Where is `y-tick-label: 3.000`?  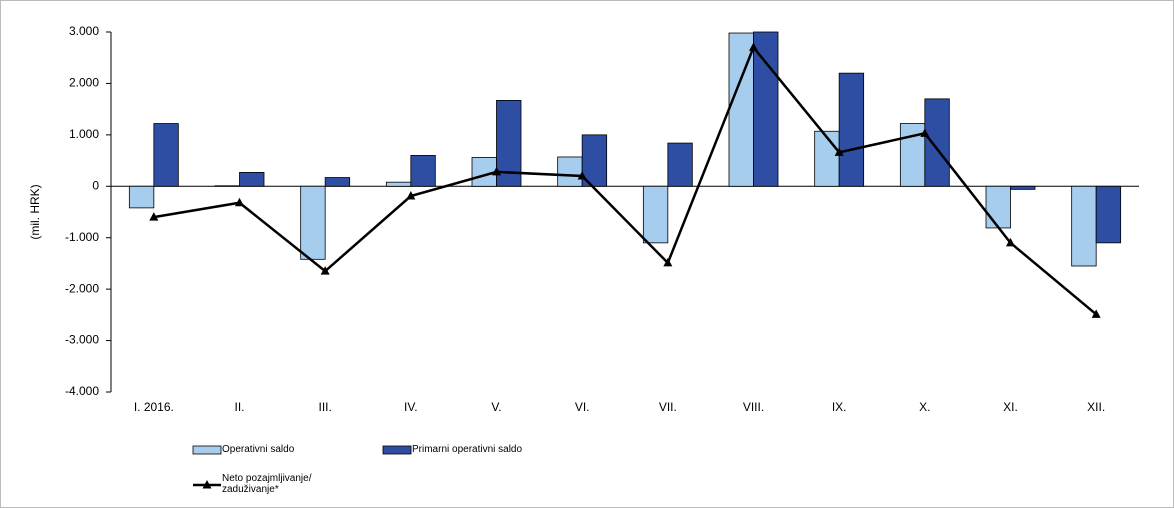
y-tick-label: 3.000 is located at coordinates (84, 31).